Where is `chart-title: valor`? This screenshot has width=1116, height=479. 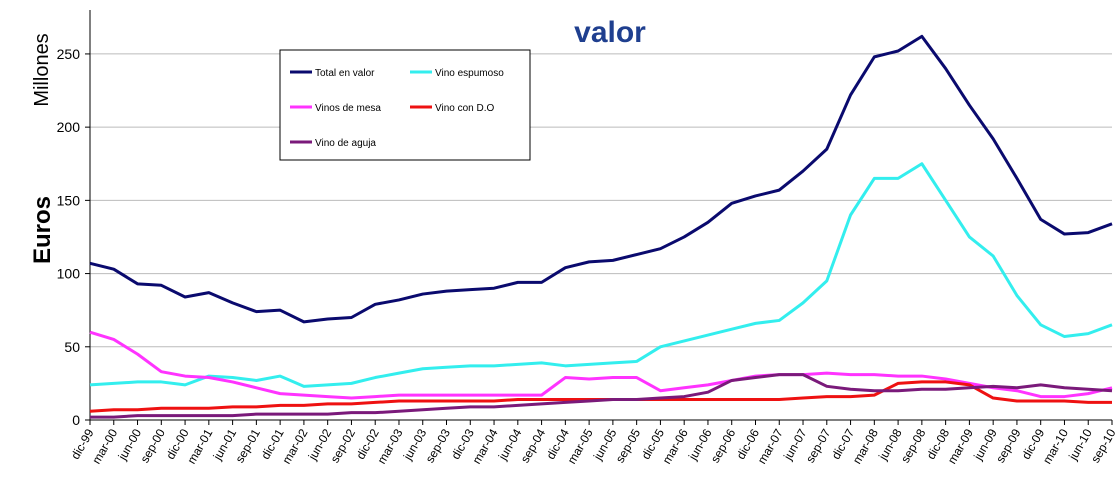
chart-title: valor is located at coordinates (610, 32).